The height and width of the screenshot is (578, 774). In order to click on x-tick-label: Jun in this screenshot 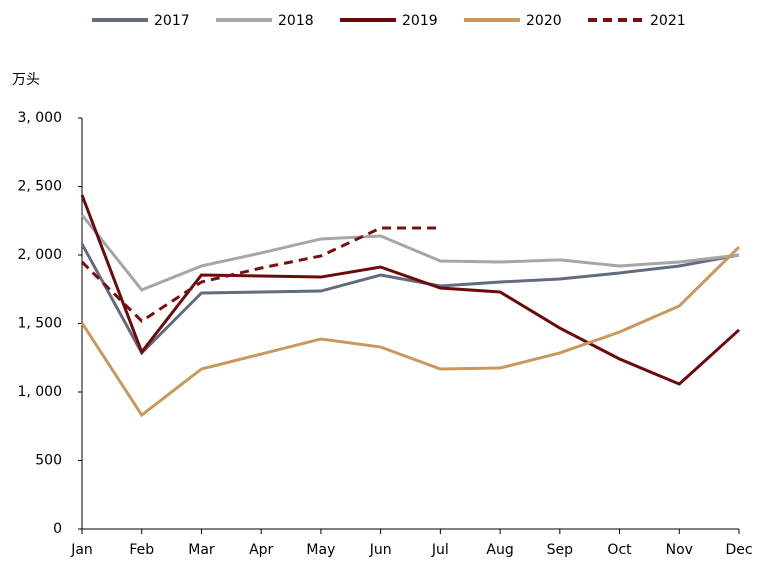, I will do `click(380, 550)`.